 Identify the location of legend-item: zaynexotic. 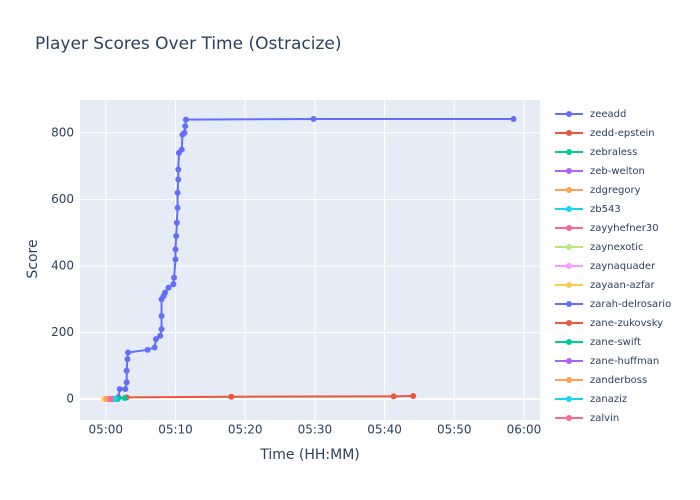
(599, 247).